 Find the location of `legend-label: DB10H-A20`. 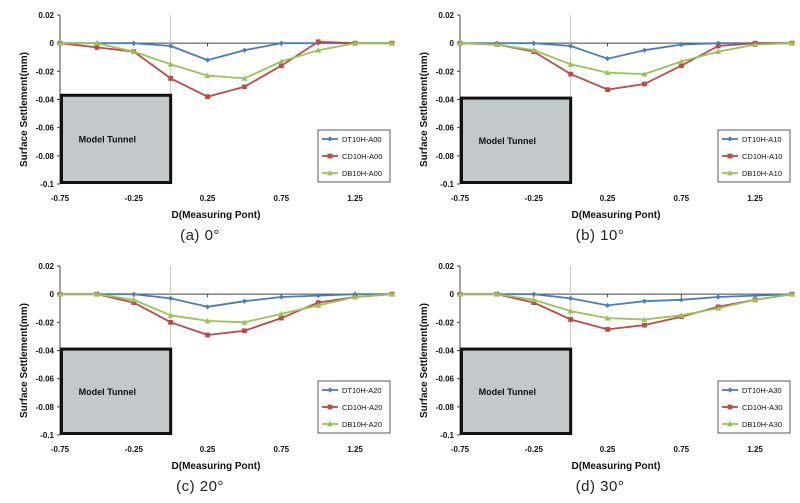

legend-label: DB10H-A20 is located at coordinates (362, 424).